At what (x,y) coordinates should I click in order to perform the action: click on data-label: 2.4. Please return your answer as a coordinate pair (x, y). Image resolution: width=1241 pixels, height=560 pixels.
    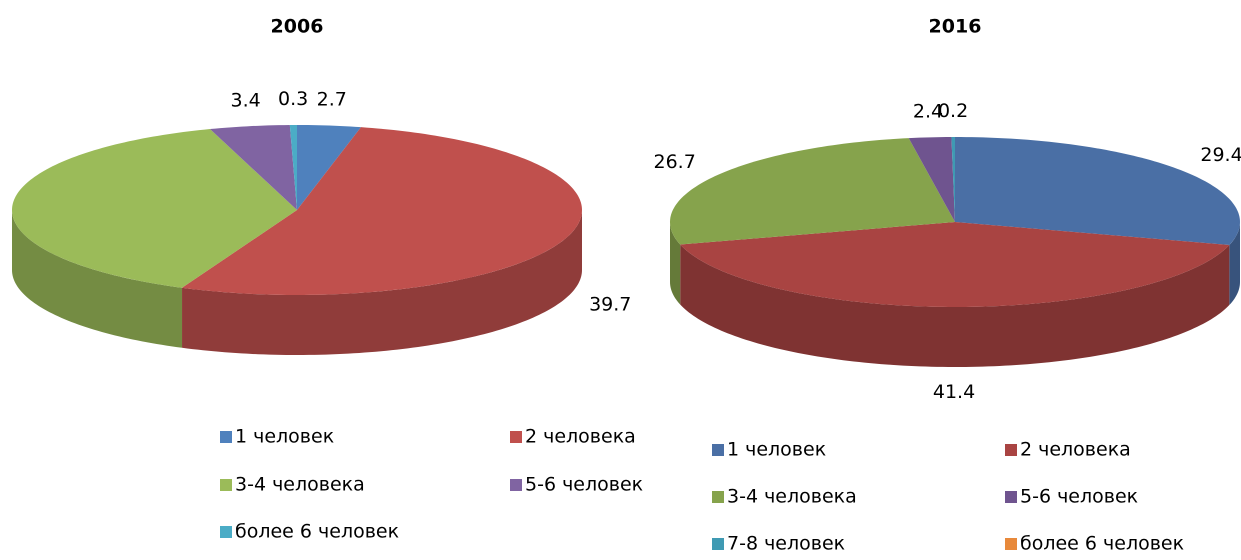
    Looking at the image, I should click on (928, 111).